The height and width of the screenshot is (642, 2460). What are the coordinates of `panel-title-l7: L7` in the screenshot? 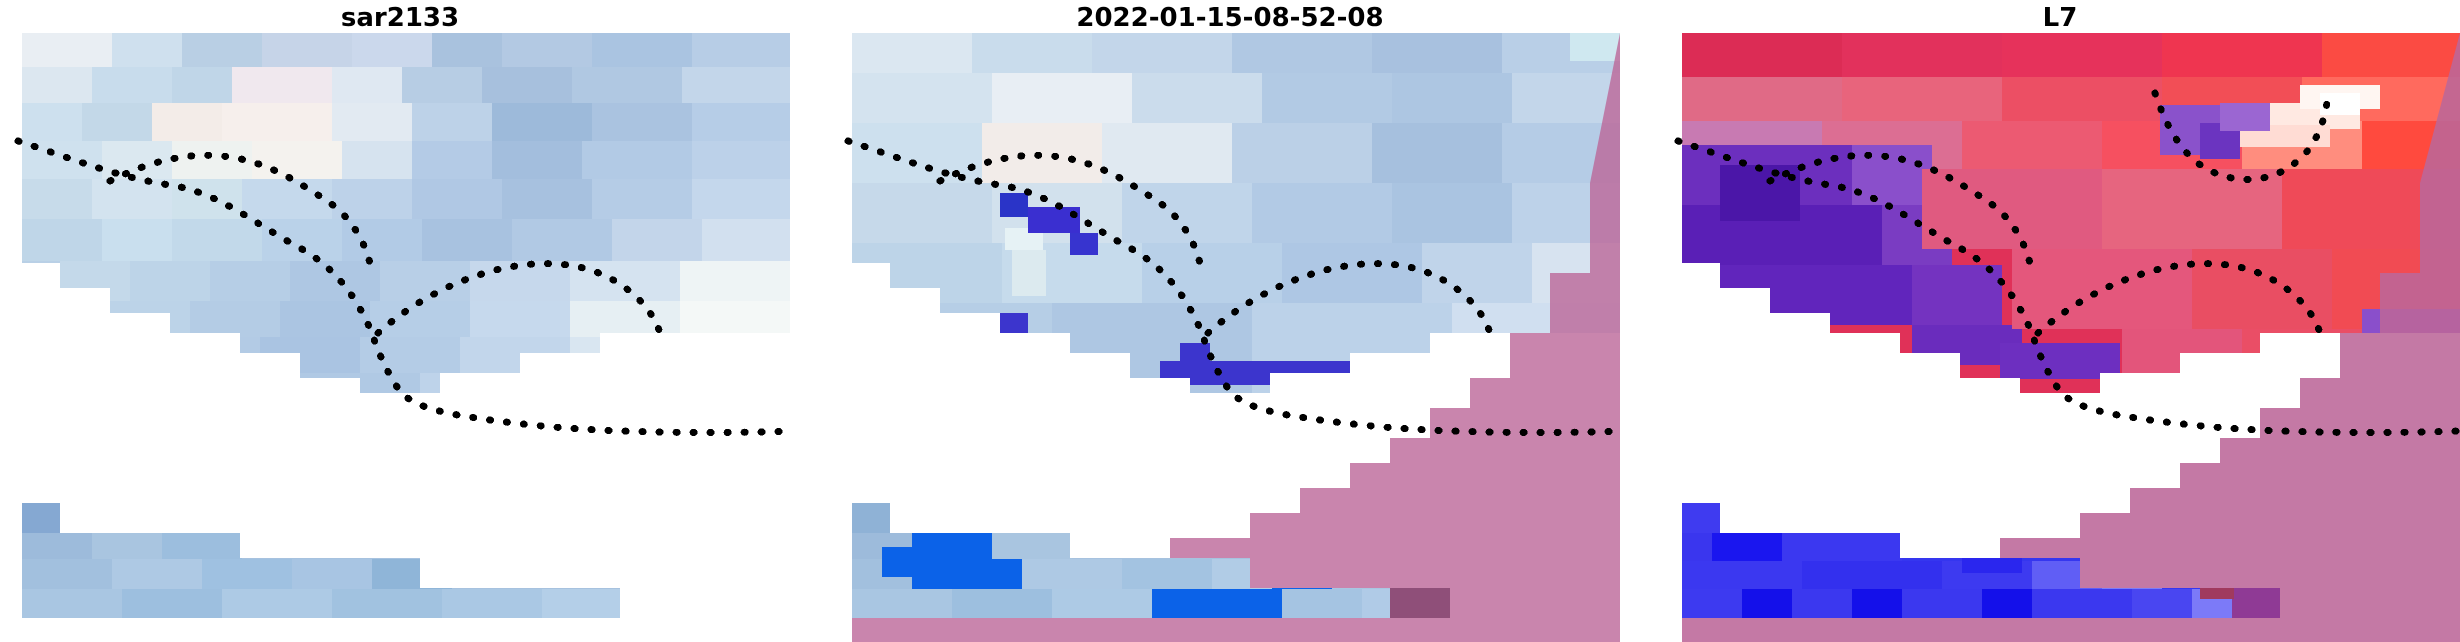 It's located at (2060, 18).